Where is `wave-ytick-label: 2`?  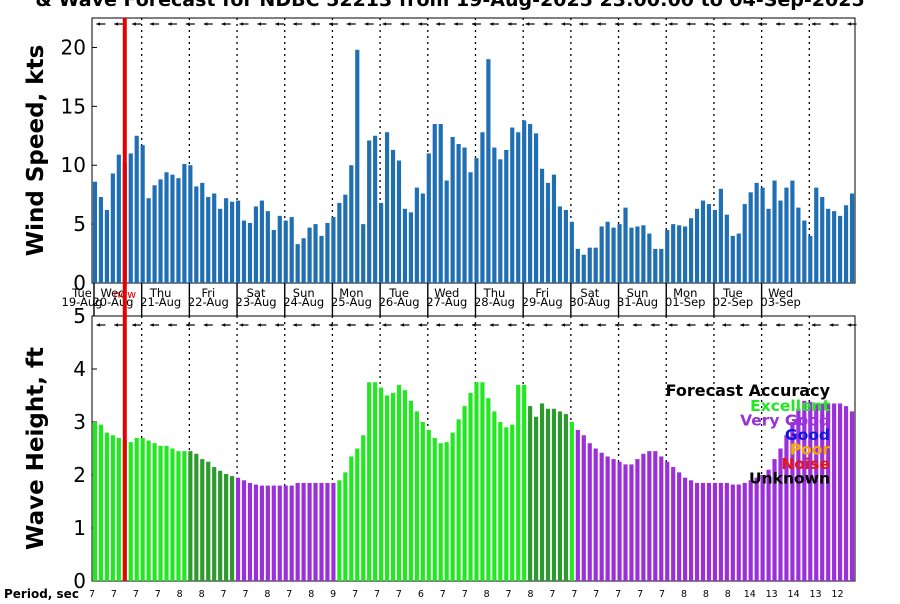 wave-ytick-label: 2 is located at coordinates (79, 475).